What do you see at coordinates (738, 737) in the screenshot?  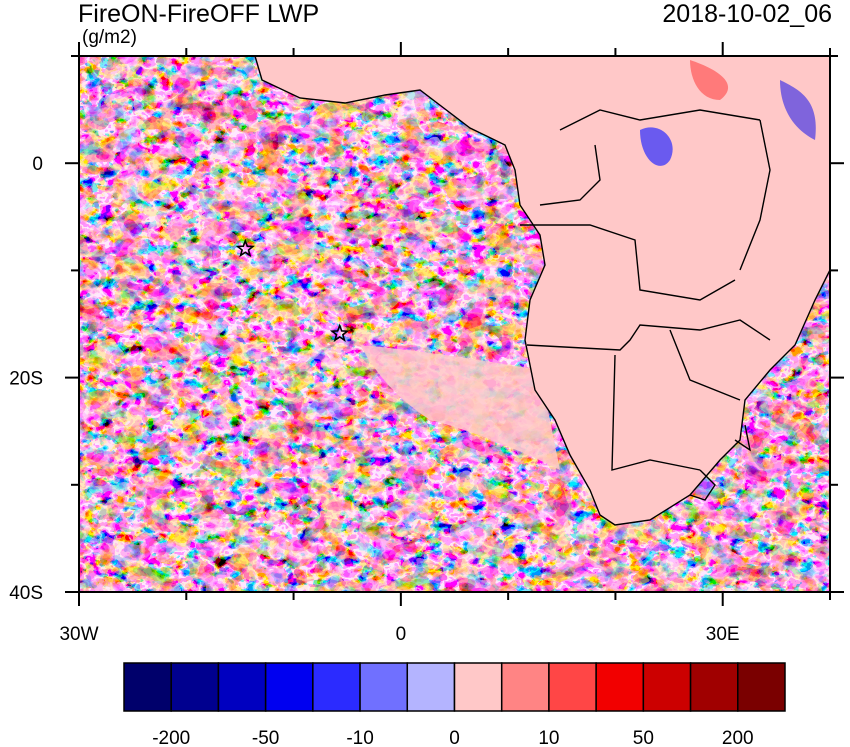 I see `colorbar-label: 200` at bounding box center [738, 737].